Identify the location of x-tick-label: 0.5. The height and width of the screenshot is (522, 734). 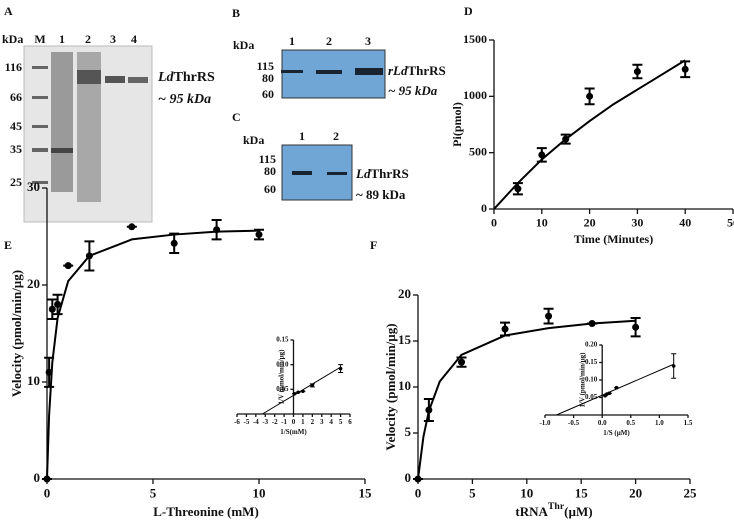
(630, 423).